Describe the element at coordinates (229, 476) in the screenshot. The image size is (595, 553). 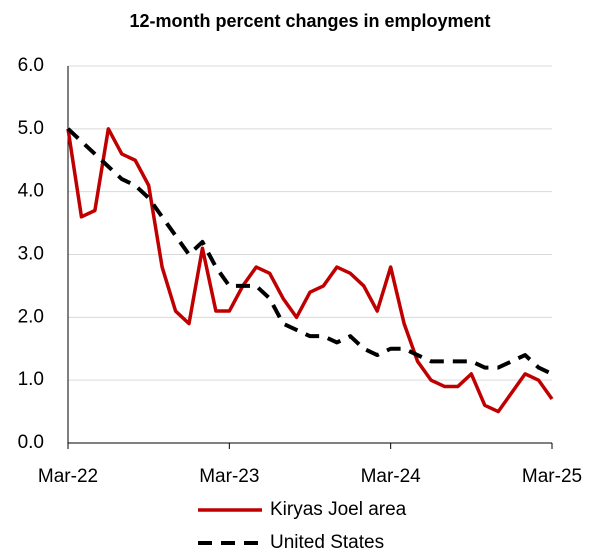
I see `x-tick-label: Mar-23` at that location.